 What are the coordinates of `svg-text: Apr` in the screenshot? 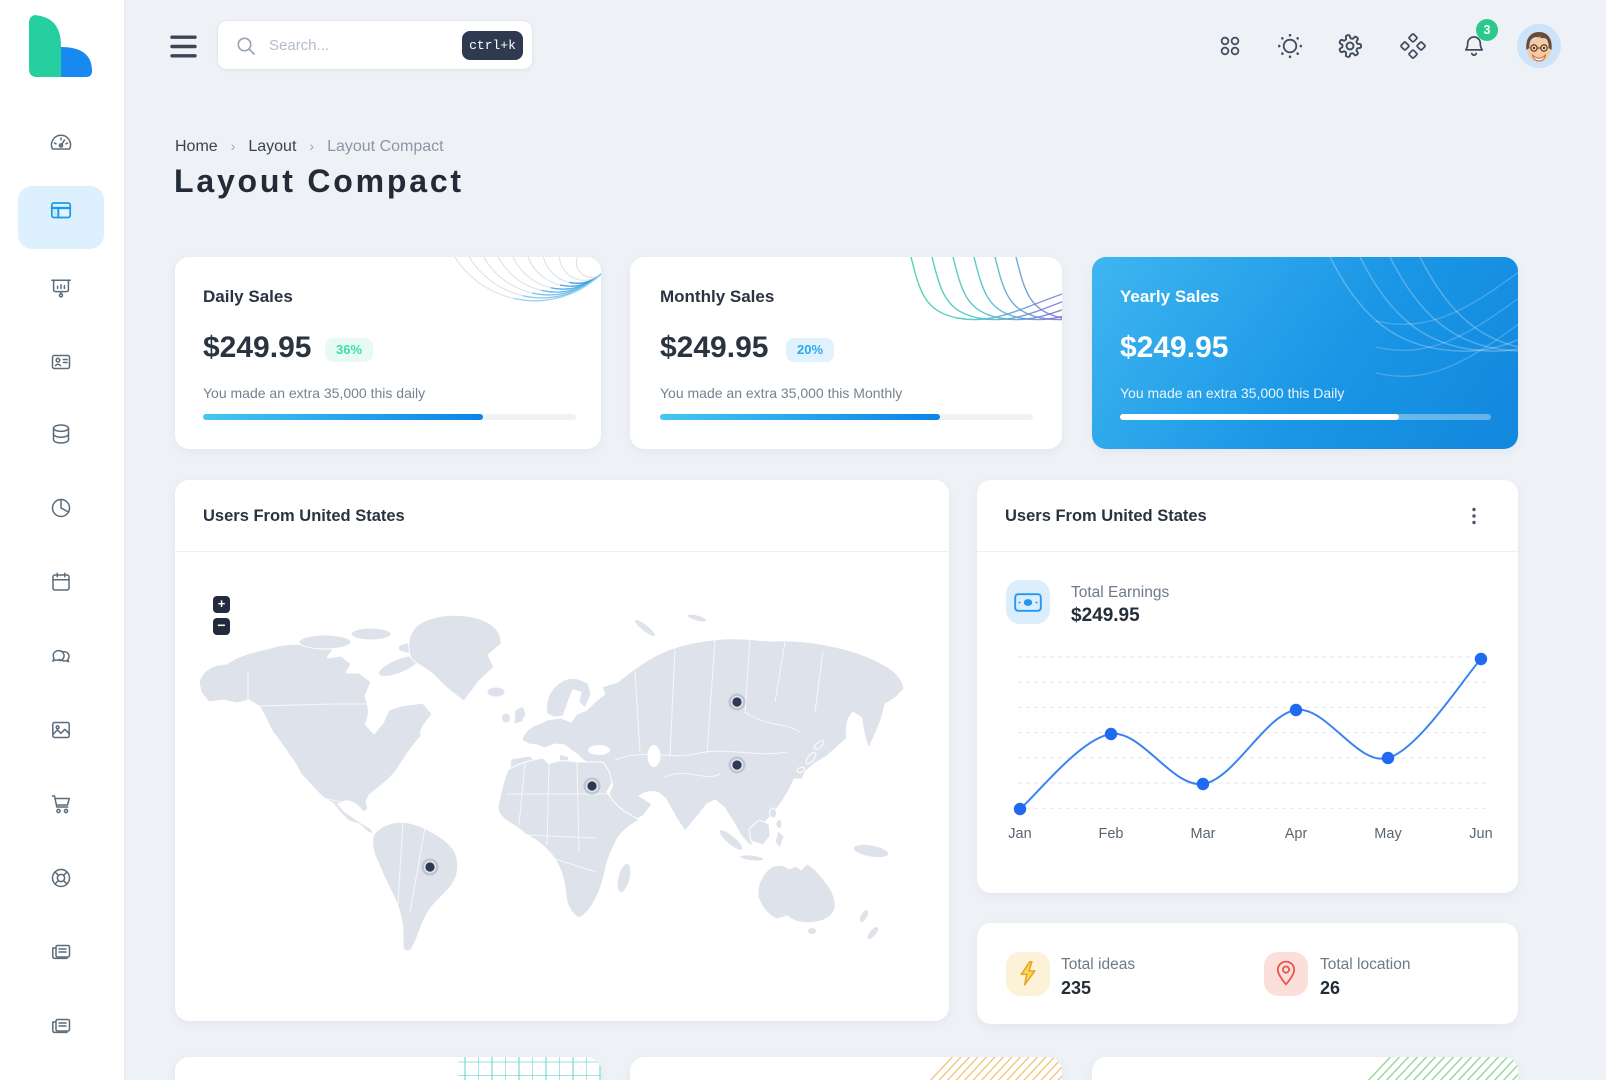 It's located at (1296, 834).